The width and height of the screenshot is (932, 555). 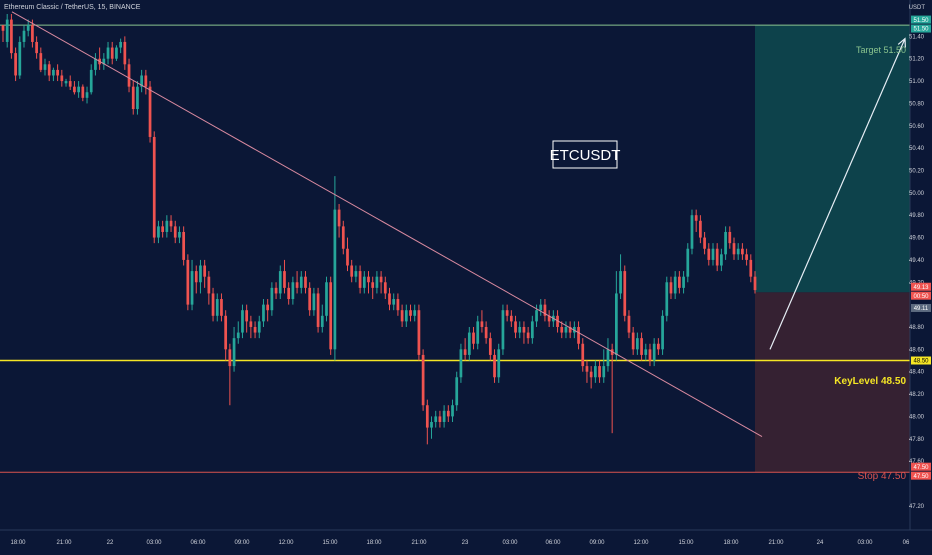 I want to click on time-tick-label: 12:00, so click(x=641, y=543).